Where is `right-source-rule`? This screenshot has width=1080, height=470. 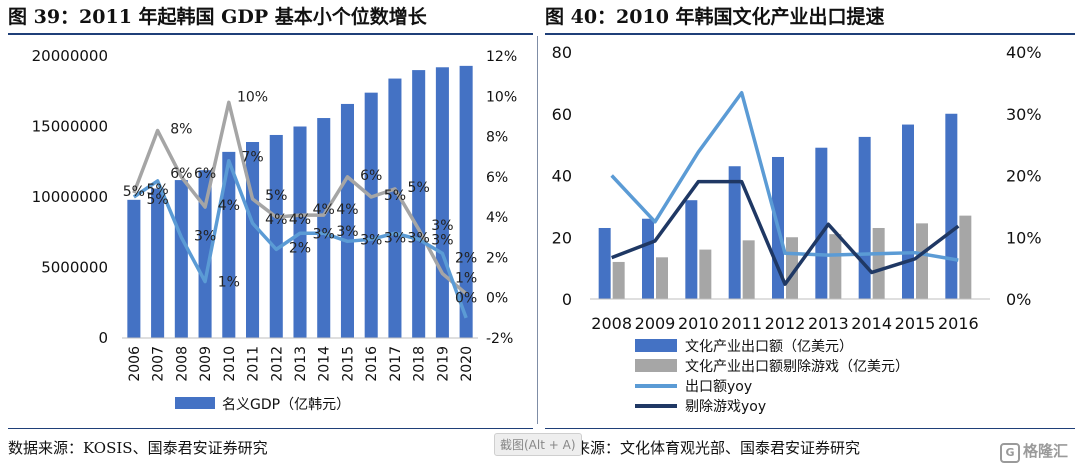
right-source-rule is located at coordinates (810, 428).